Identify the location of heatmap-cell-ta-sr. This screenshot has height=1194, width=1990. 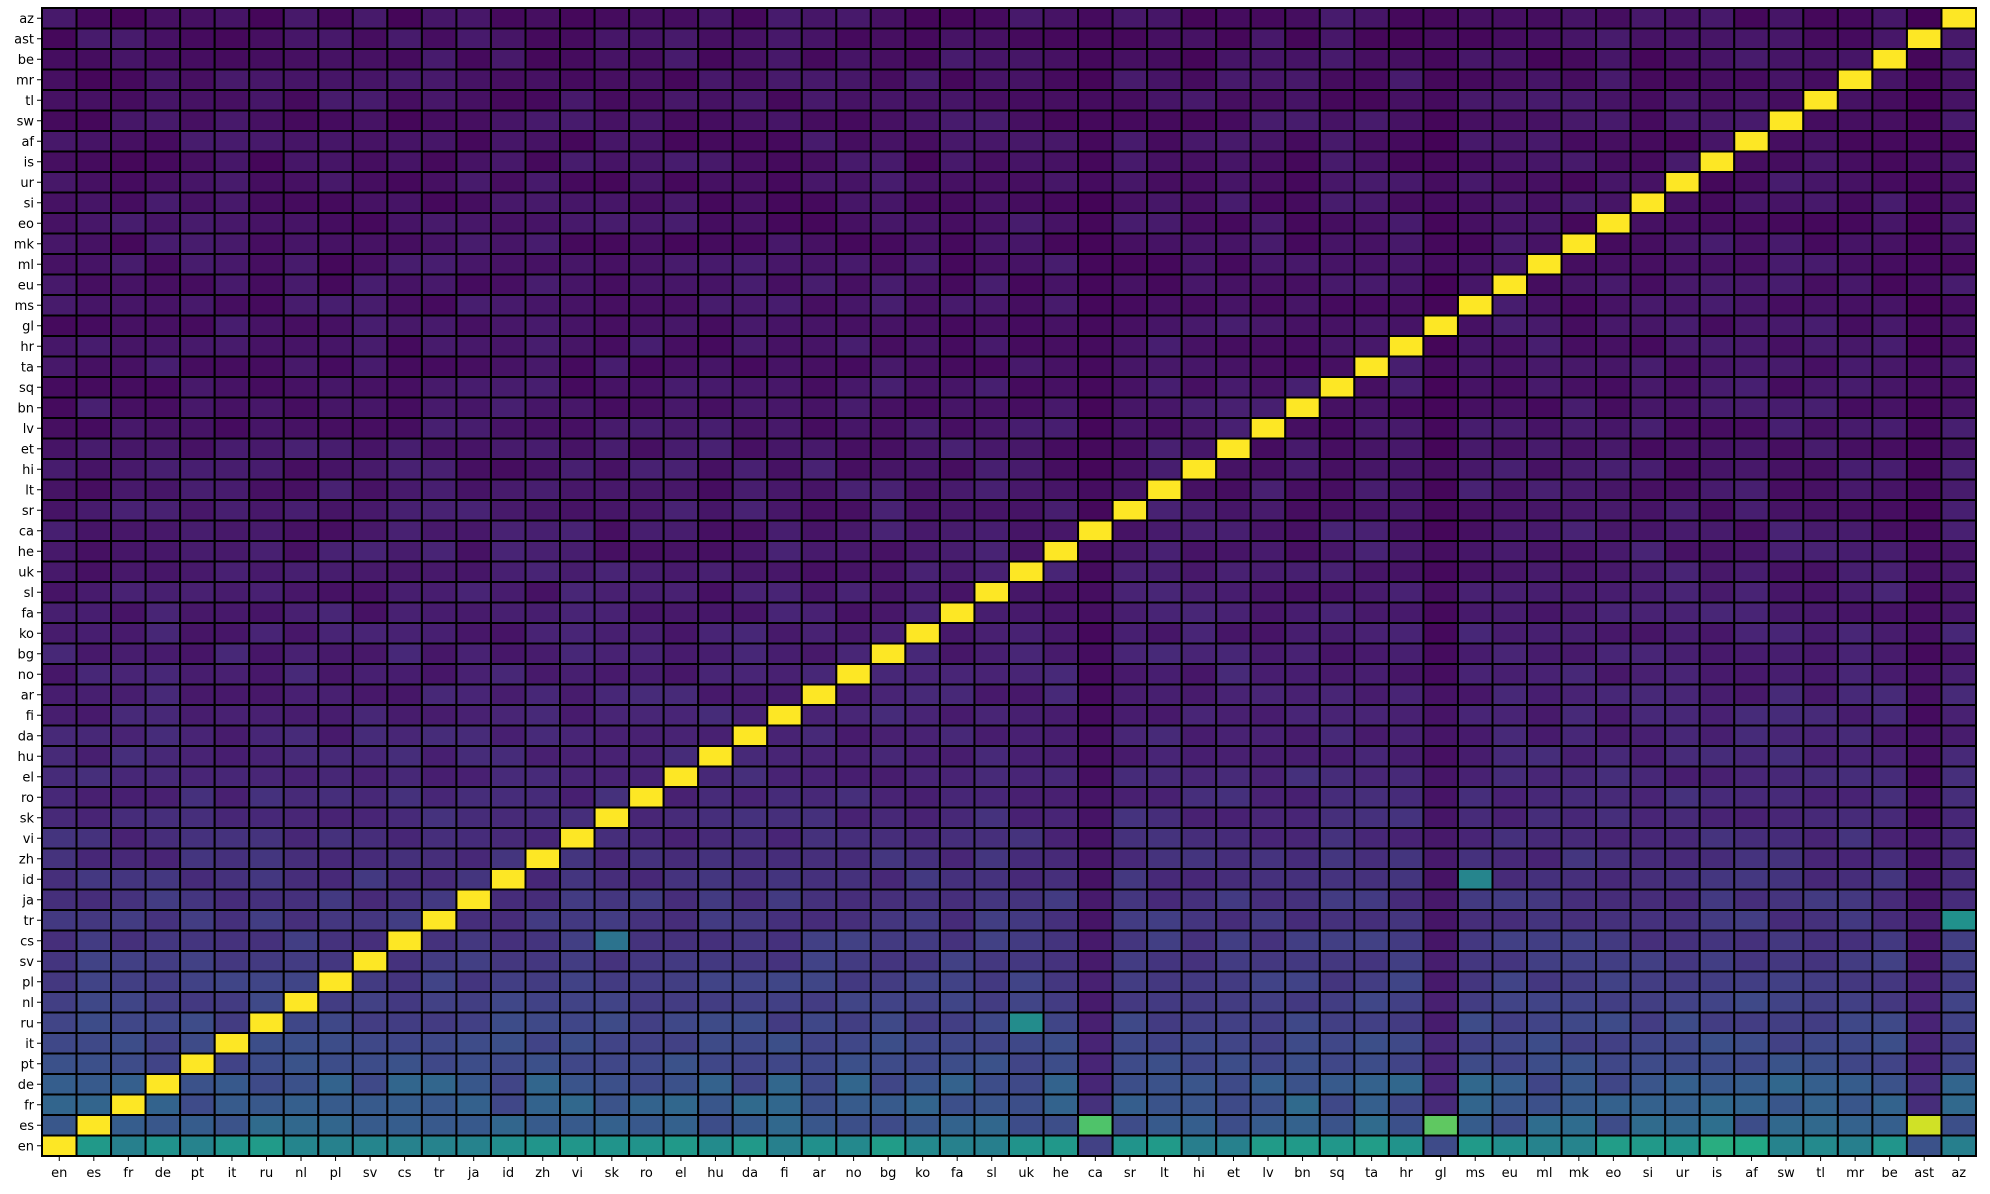
(1130, 366).